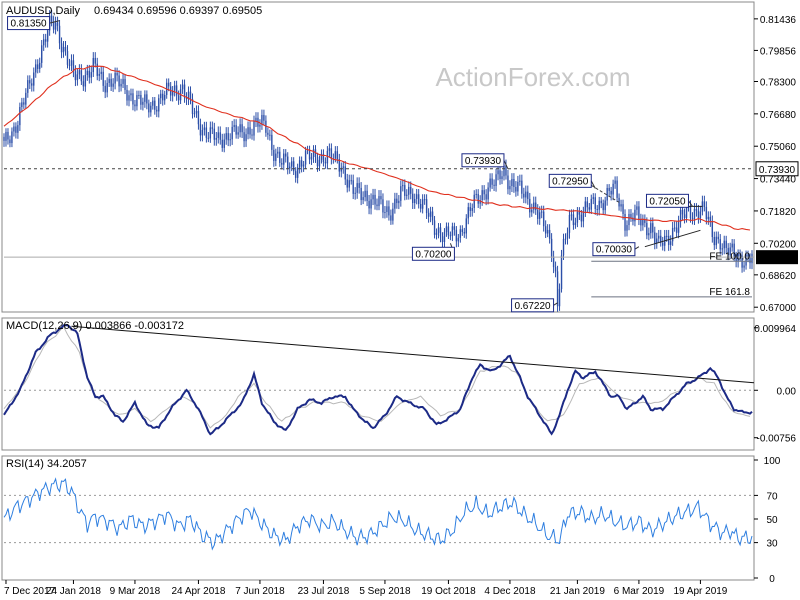 The height and width of the screenshot is (600, 800). What do you see at coordinates (777, 257) in the screenshot?
I see `current-price-box` at bounding box center [777, 257].